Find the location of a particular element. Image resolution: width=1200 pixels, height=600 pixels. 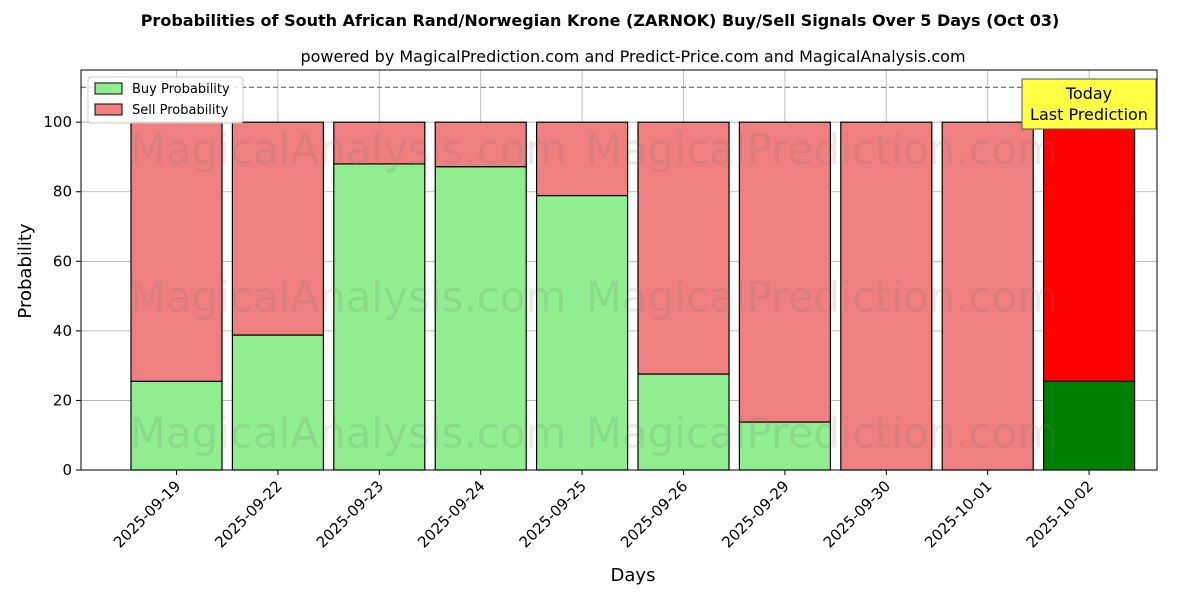

today-annotation: Today Last Prediction is located at coordinates (1089, 104).